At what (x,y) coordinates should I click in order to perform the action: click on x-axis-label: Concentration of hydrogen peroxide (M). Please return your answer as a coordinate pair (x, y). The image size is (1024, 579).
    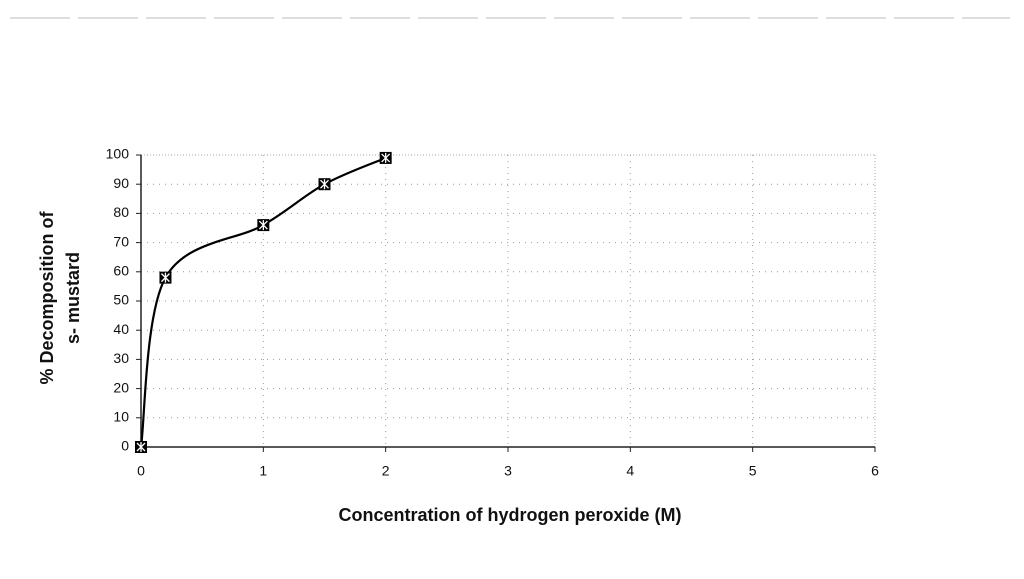
    Looking at the image, I should click on (509, 515).